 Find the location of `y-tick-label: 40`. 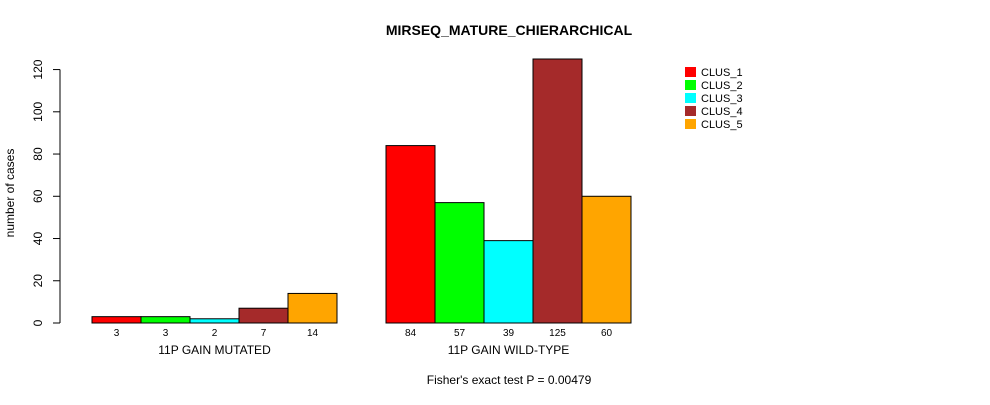

y-tick-label: 40 is located at coordinates (38, 239).